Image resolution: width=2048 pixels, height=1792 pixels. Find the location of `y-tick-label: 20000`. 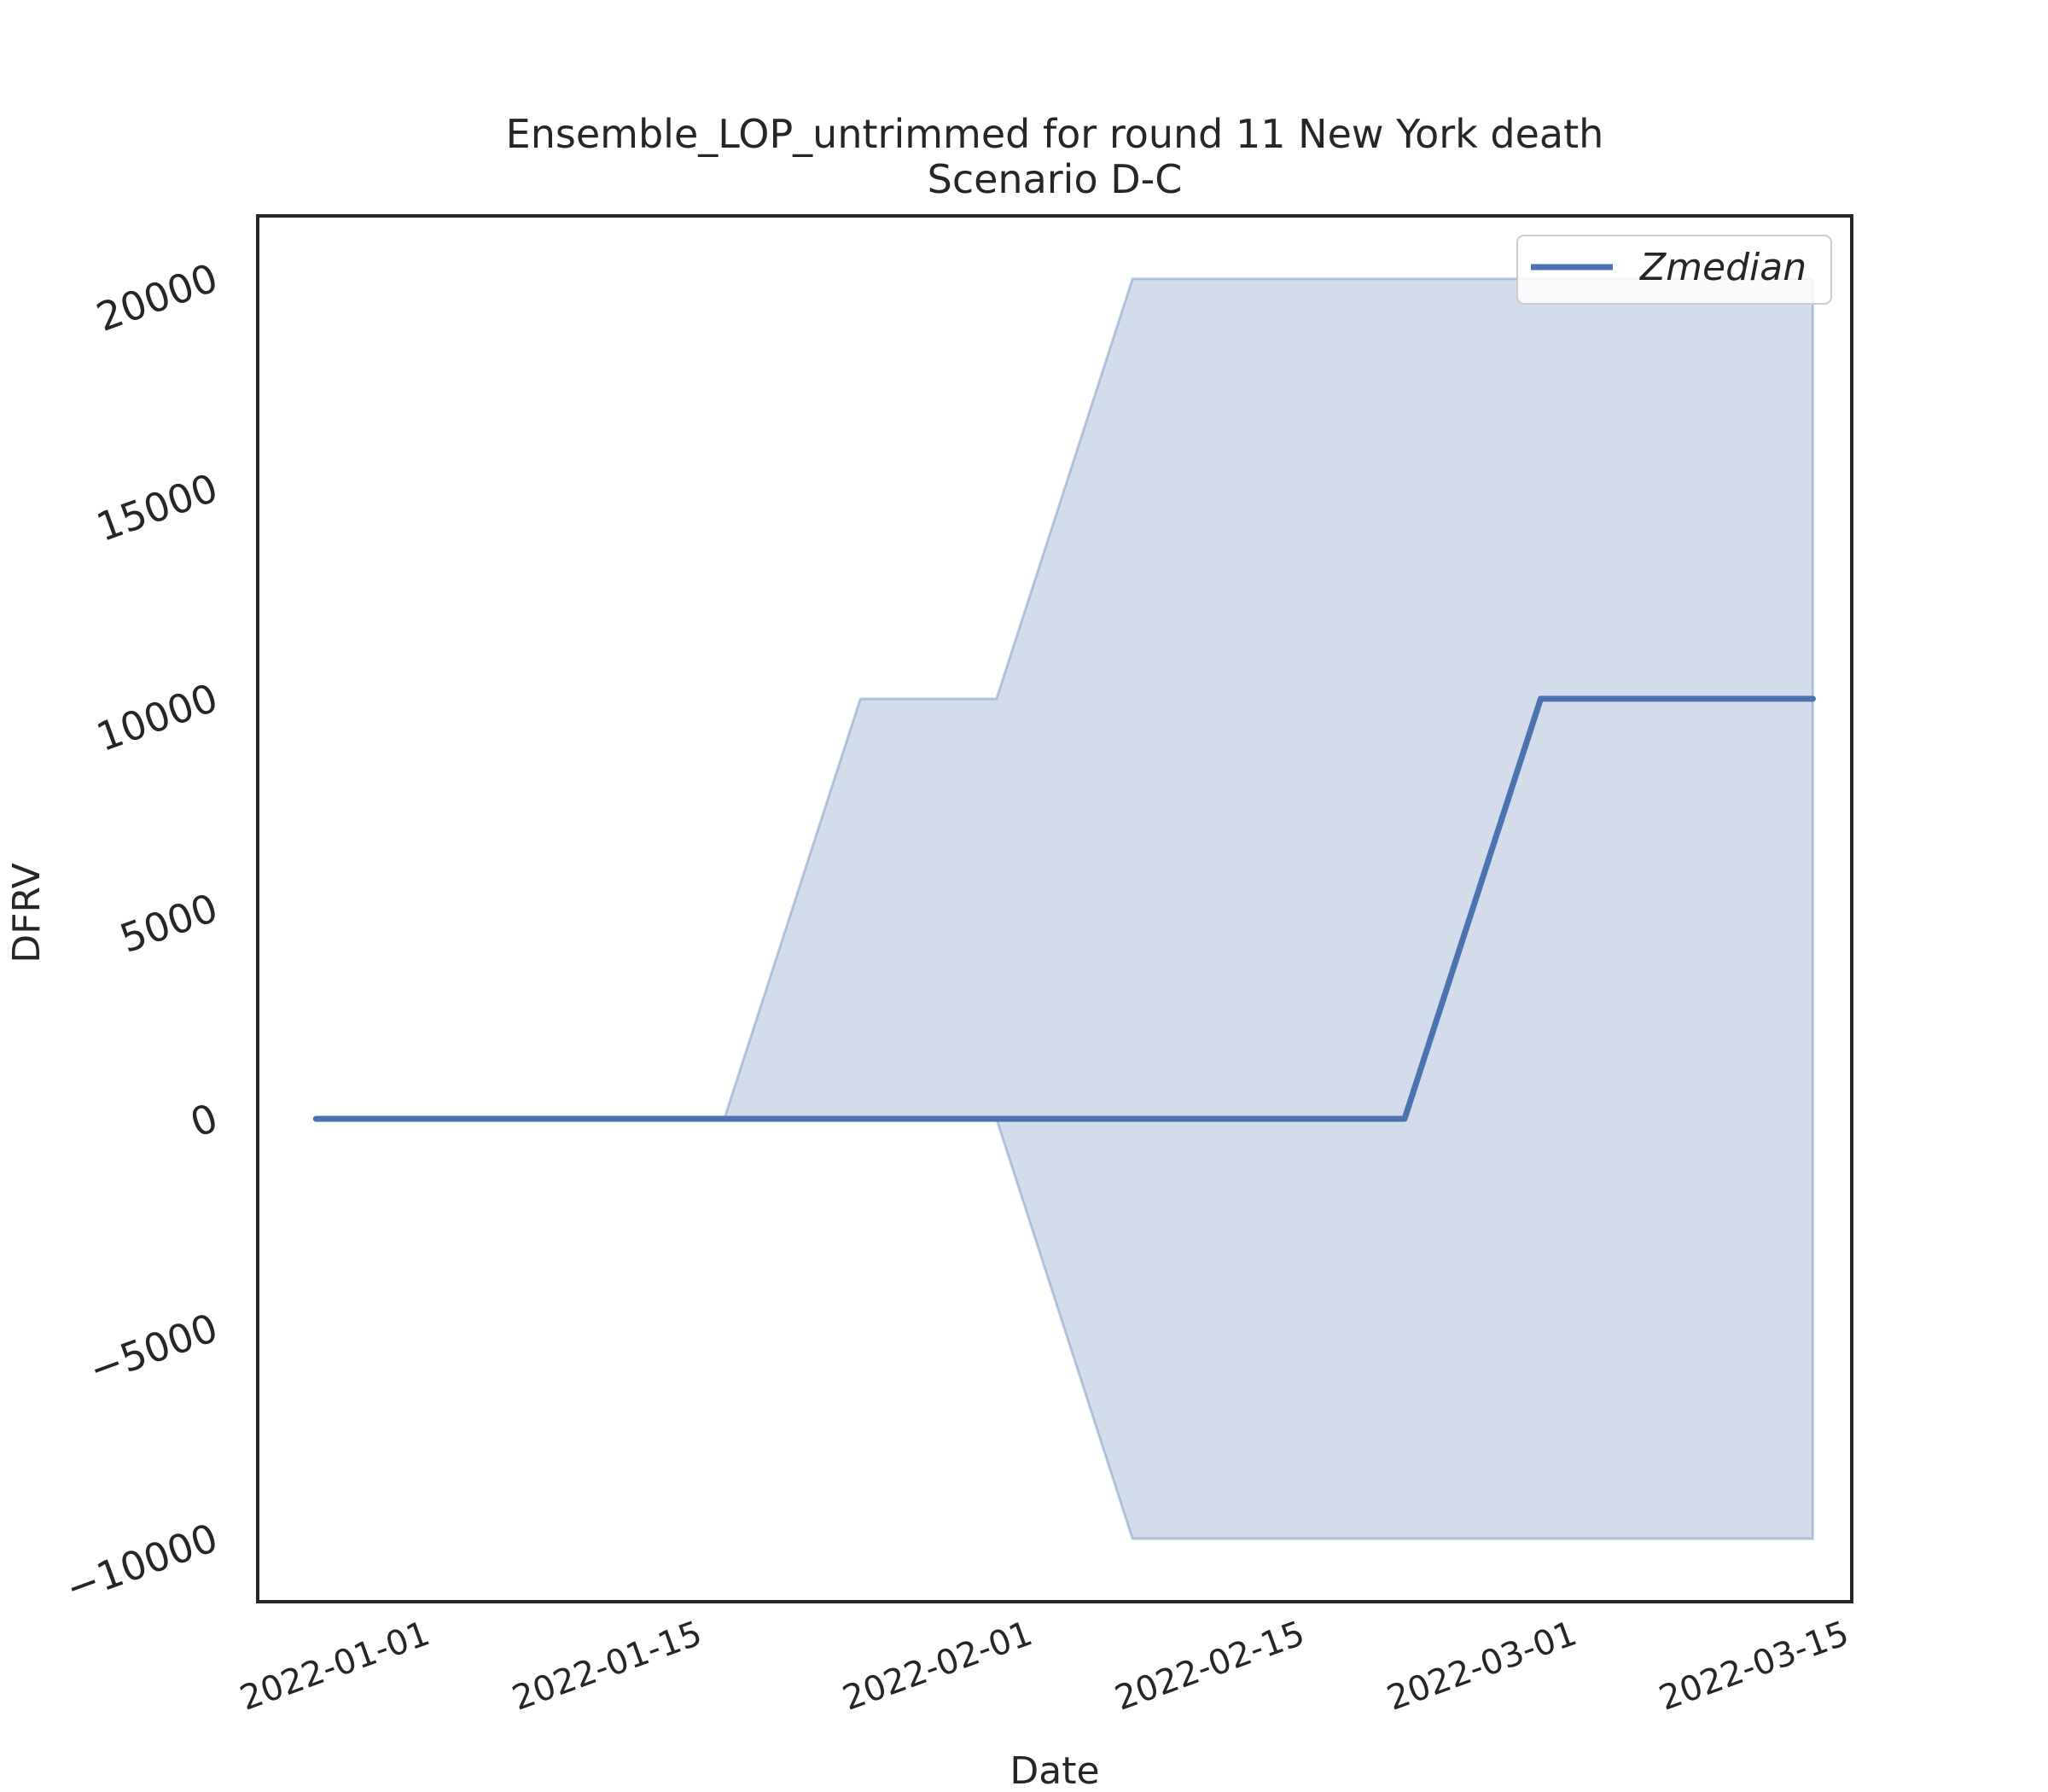

y-tick-label: 20000 is located at coordinates (157, 297).